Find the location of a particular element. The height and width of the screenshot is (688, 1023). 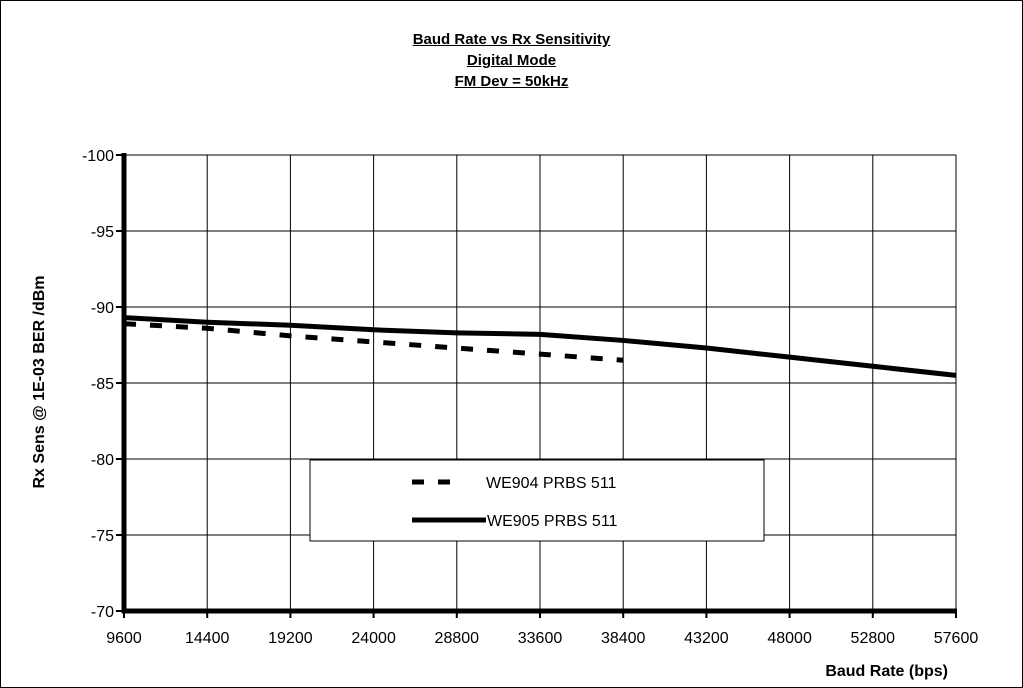

legend-label-we904: WE904 PRBS 511 is located at coordinates (551, 483).